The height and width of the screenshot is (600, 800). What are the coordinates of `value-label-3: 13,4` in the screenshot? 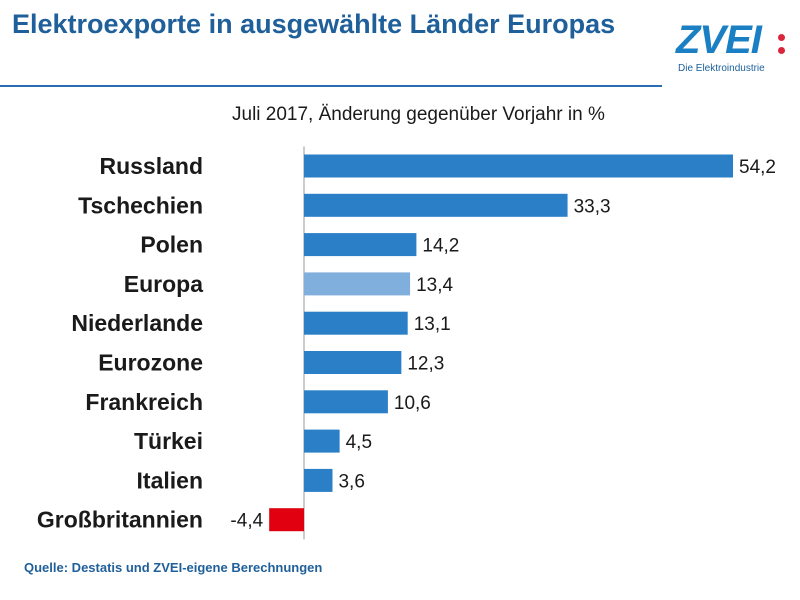 It's located at (434, 285).